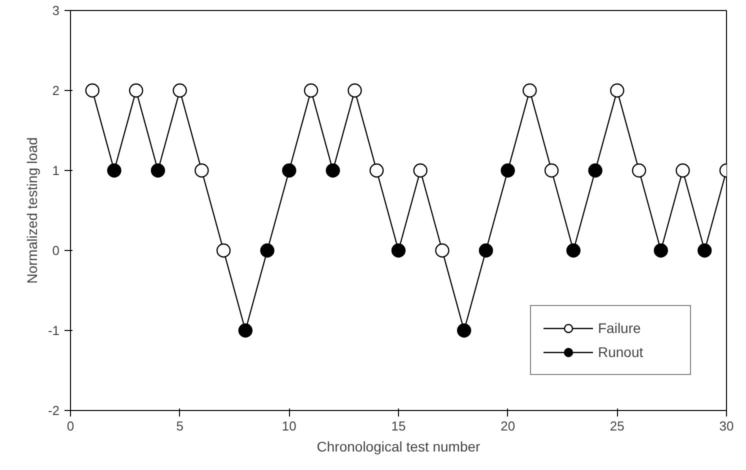 Image resolution: width=746 pixels, height=470 pixels. What do you see at coordinates (621, 352) in the screenshot?
I see `legend-label: Runout` at bounding box center [621, 352].